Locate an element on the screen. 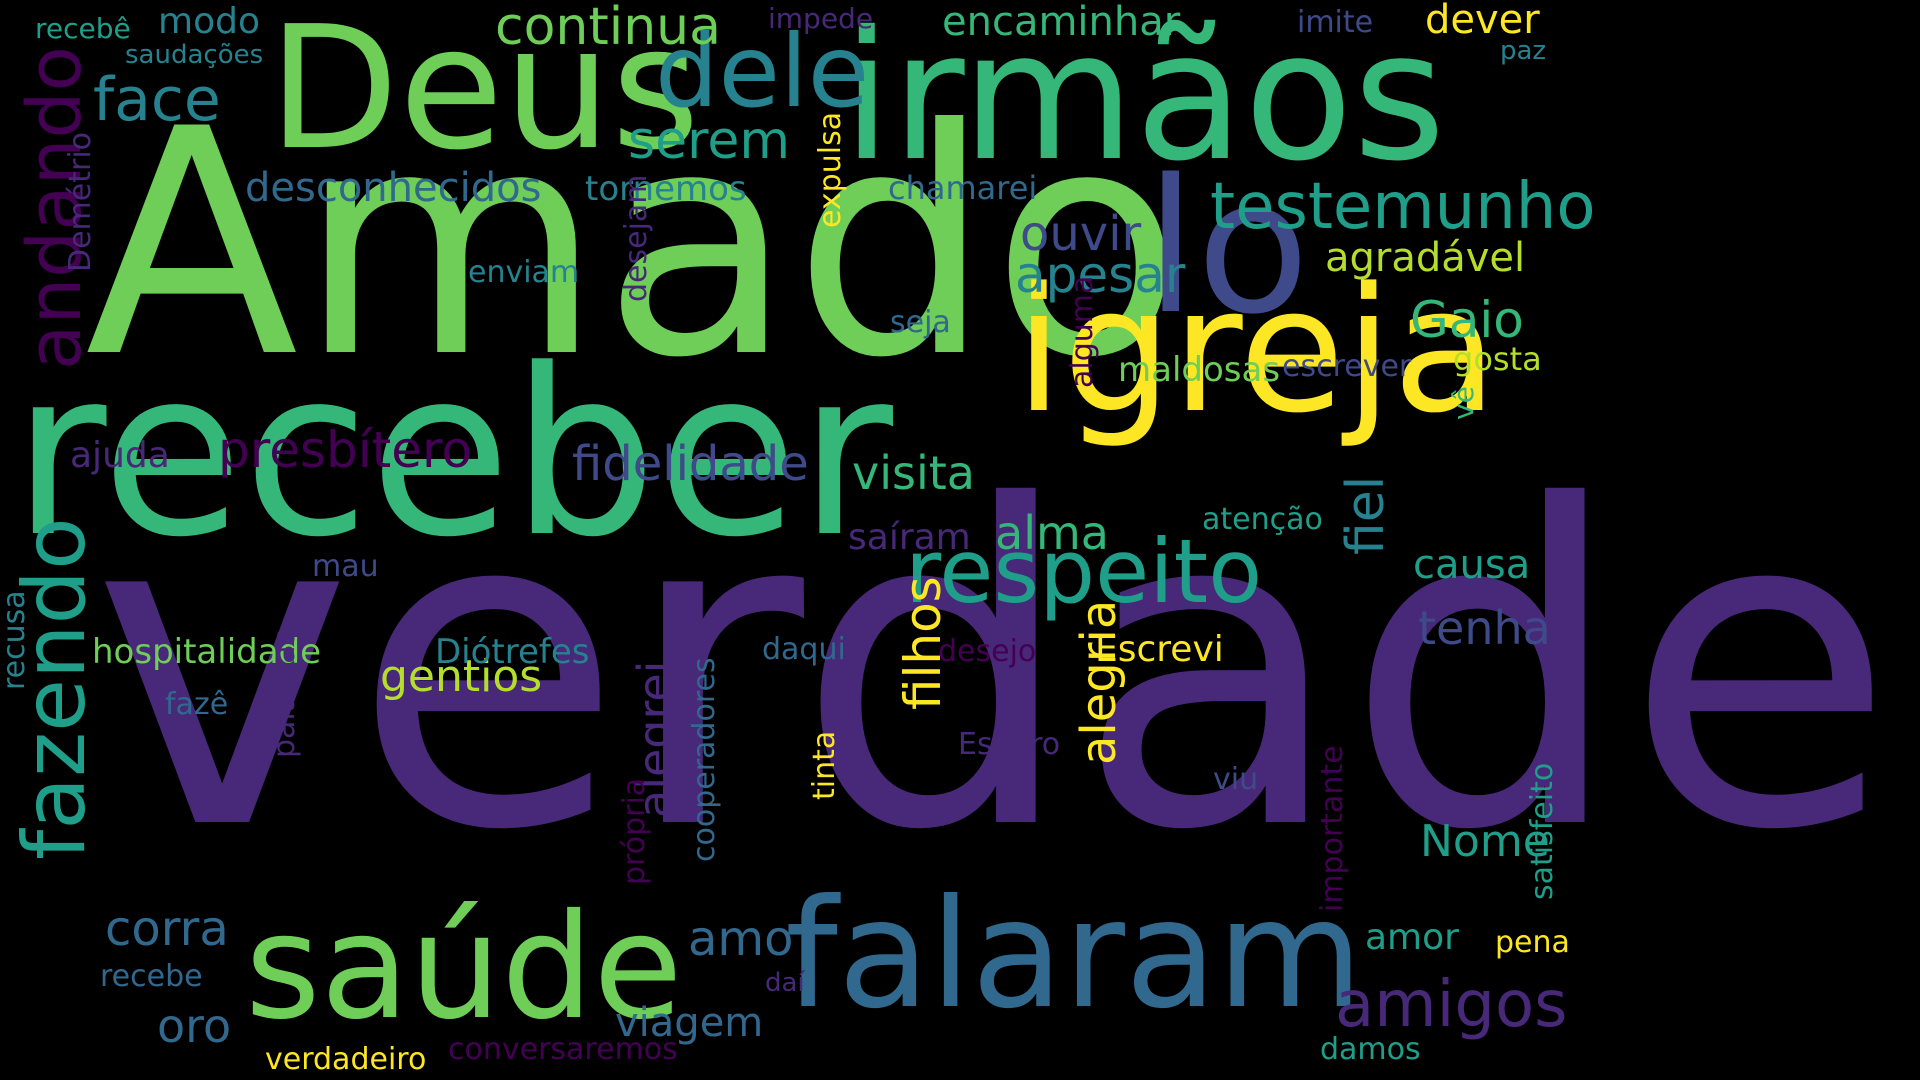 Image resolution: width=1920 pixels, height=1080 pixels. word-mau: mau is located at coordinates (345, 566).